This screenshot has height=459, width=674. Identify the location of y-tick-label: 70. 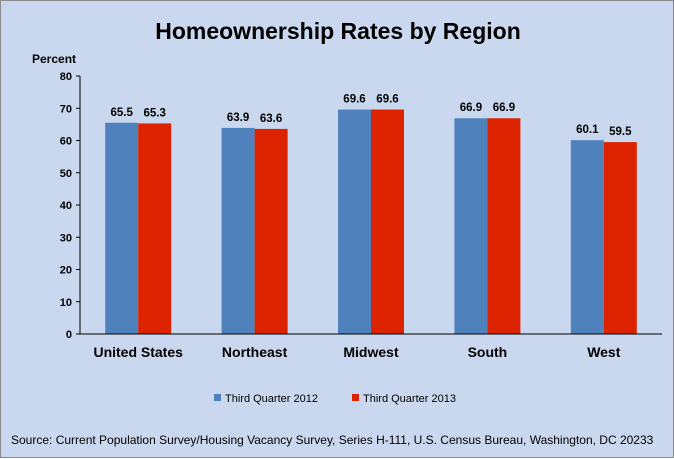
(66, 109).